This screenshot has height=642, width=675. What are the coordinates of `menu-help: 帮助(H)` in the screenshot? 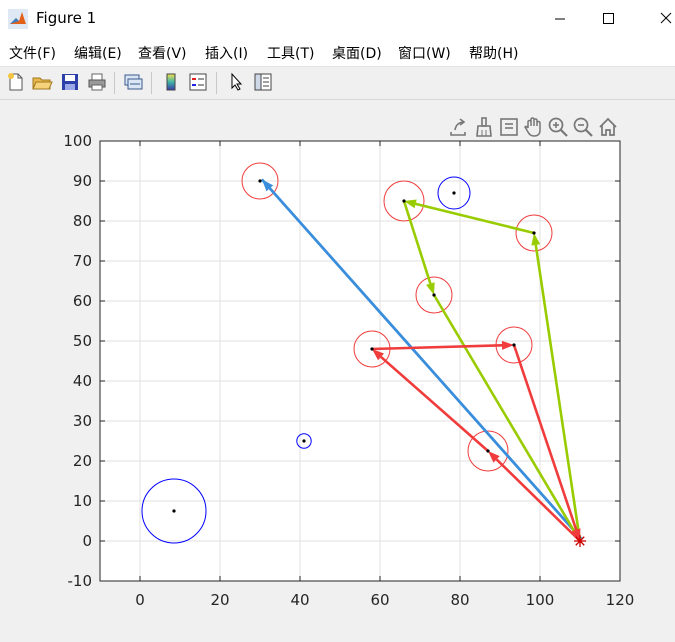 It's located at (494, 54).